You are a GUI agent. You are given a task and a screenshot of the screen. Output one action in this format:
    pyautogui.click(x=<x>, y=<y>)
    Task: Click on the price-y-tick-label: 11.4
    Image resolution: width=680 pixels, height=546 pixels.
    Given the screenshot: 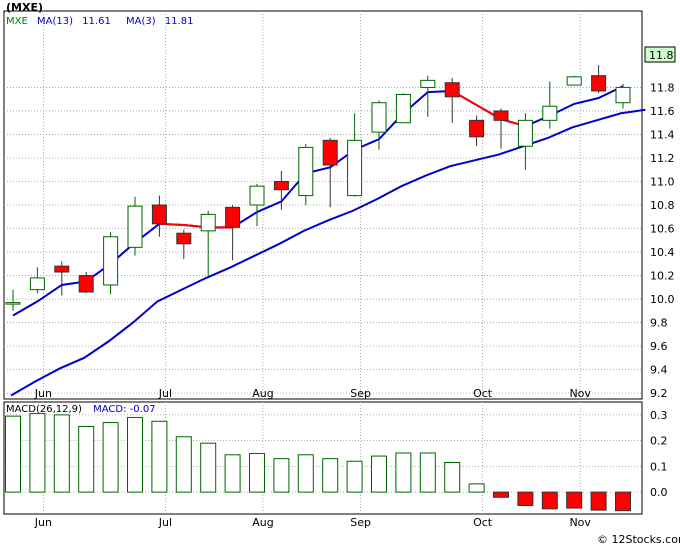 What is the action you would take?
    pyautogui.click(x=662, y=134)
    